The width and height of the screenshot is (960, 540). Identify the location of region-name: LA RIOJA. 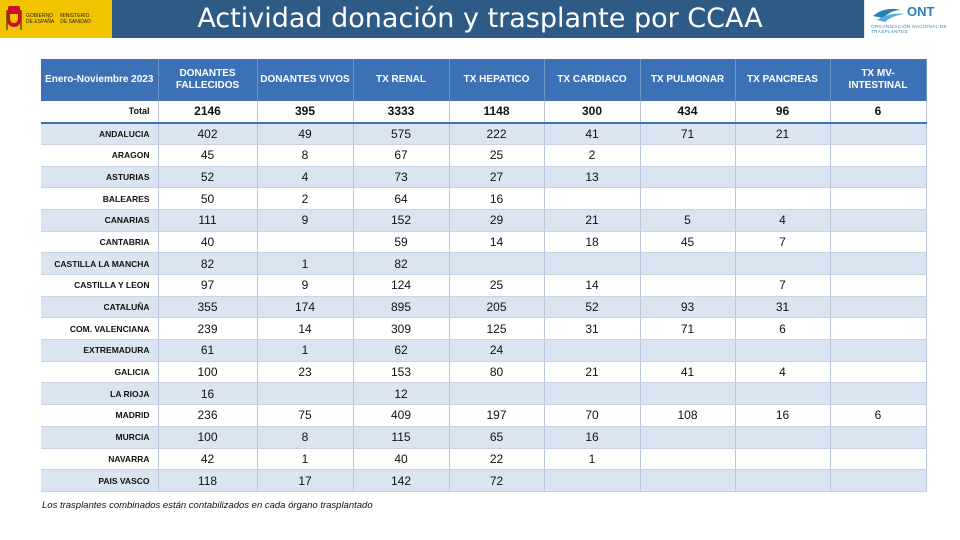
(100, 394).